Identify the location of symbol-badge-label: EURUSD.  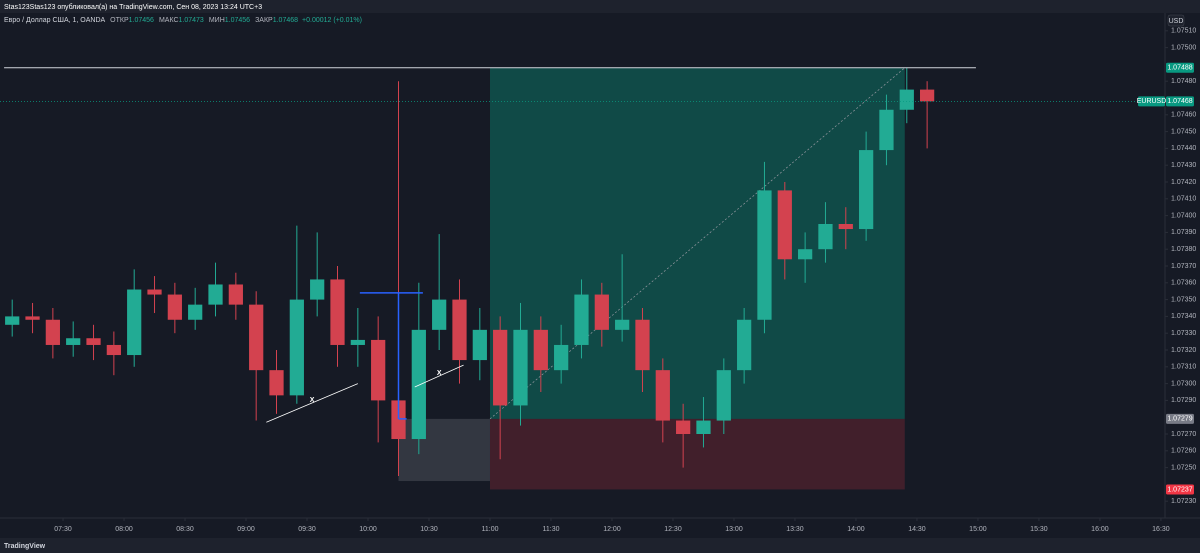
(1152, 101).